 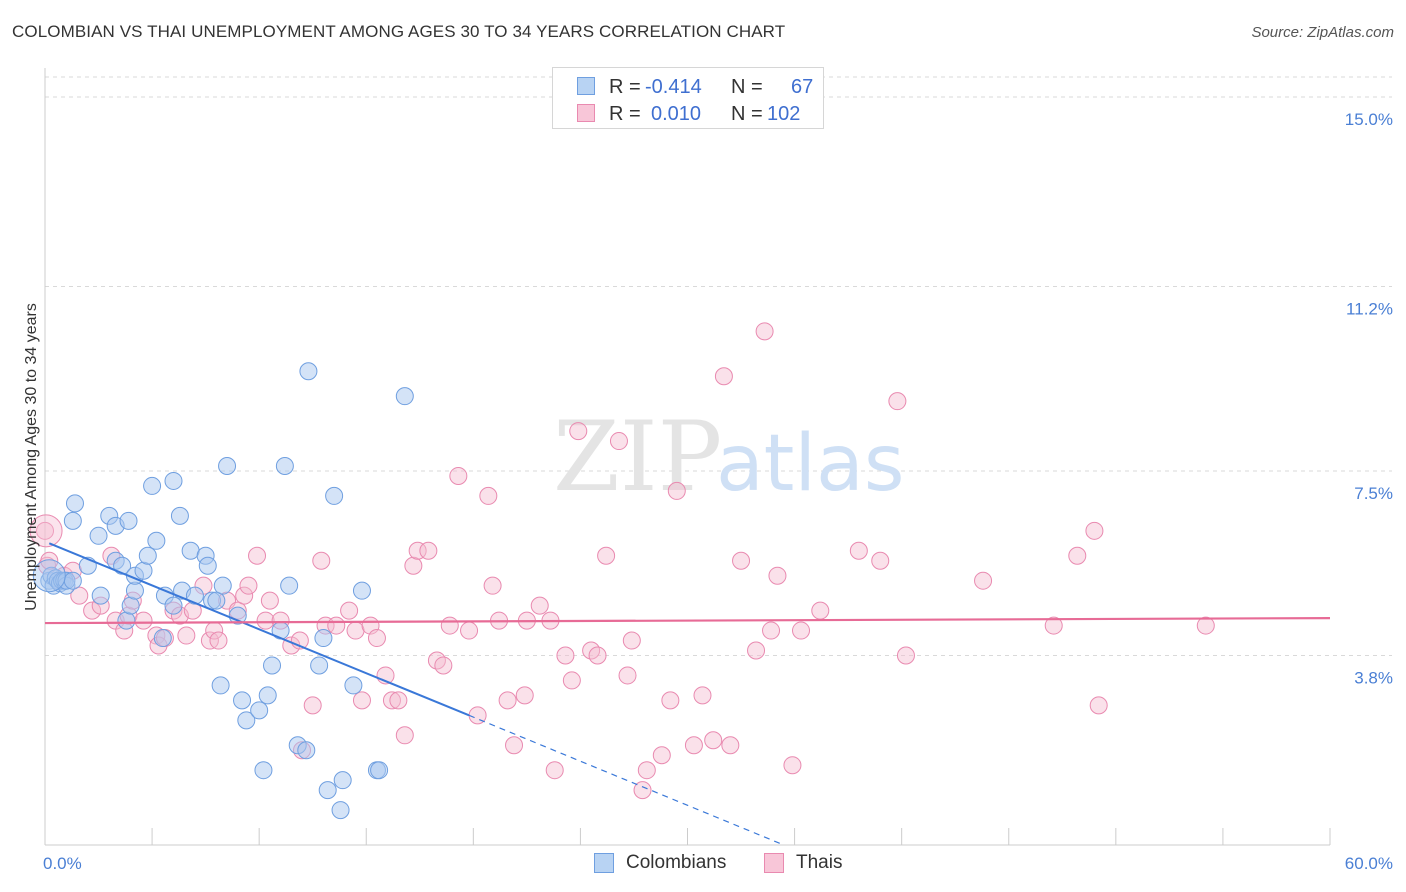 I want to click on legend-r-value: 0.010, so click(x=676, y=114).